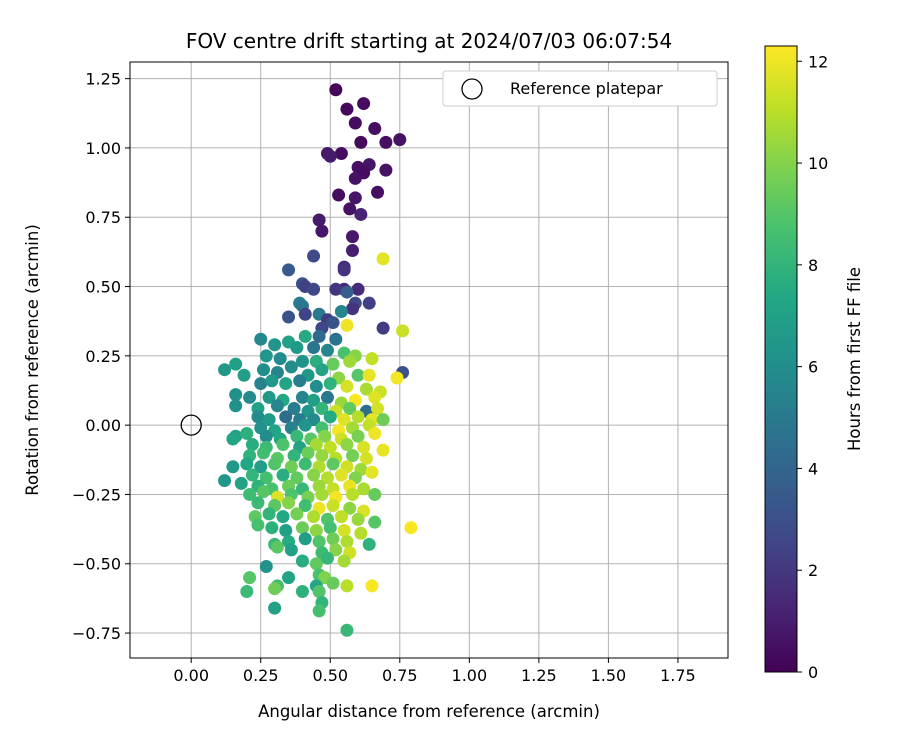 The width and height of the screenshot is (900, 750). Describe the element at coordinates (813, 265) in the screenshot. I see `colorbar-tick-label: 8` at that location.